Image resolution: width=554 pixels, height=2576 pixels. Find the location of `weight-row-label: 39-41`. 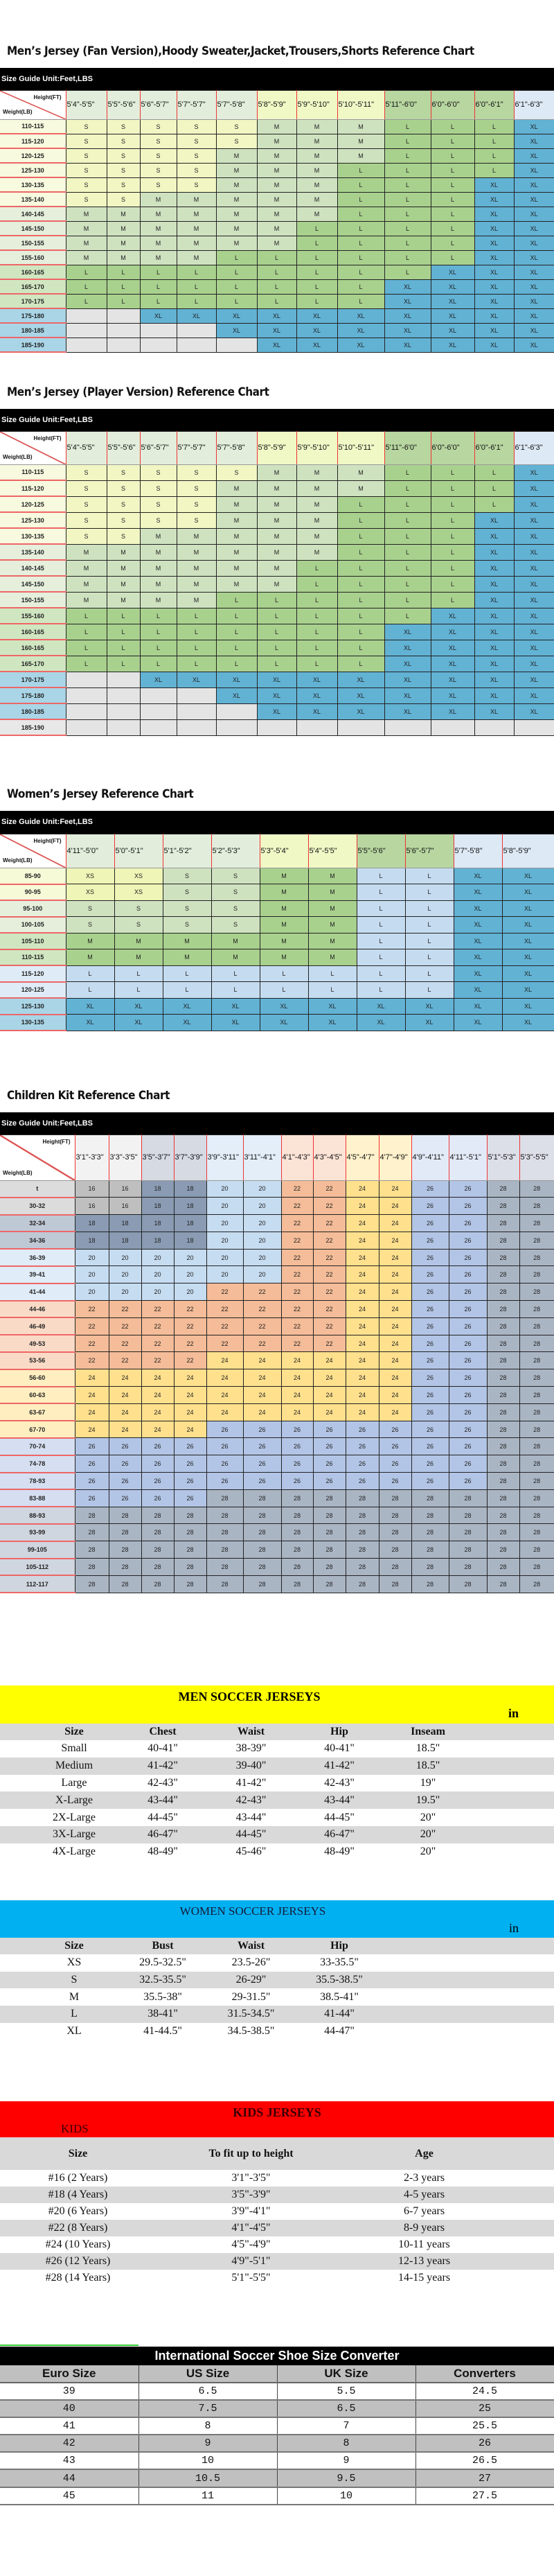

weight-row-label: 39-41 is located at coordinates (37, 1274).